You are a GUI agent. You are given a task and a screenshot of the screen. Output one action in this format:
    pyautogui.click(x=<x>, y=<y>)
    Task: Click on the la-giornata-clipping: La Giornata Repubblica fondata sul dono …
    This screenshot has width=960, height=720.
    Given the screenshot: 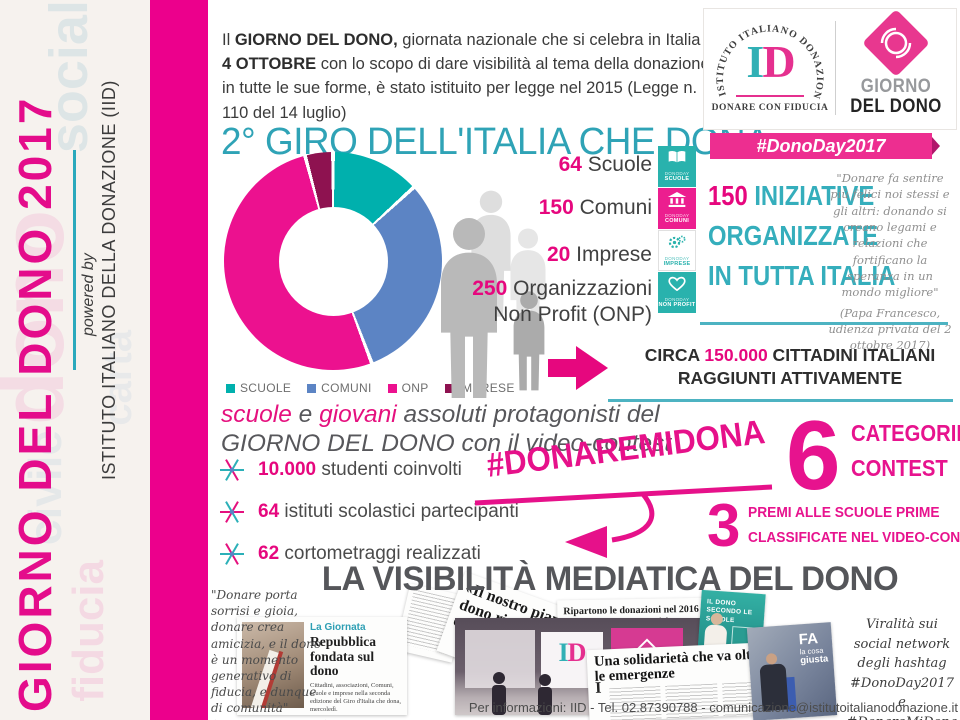 What is the action you would take?
    pyautogui.click(x=322, y=666)
    